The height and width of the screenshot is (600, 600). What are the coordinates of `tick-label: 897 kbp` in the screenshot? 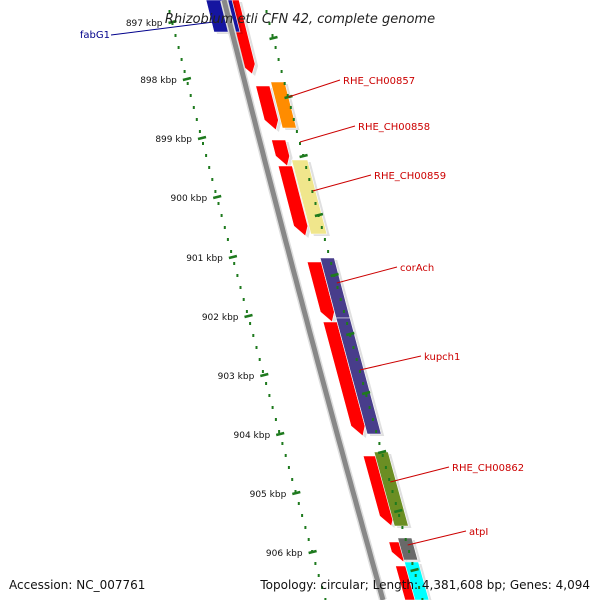 It's located at (144, 24).